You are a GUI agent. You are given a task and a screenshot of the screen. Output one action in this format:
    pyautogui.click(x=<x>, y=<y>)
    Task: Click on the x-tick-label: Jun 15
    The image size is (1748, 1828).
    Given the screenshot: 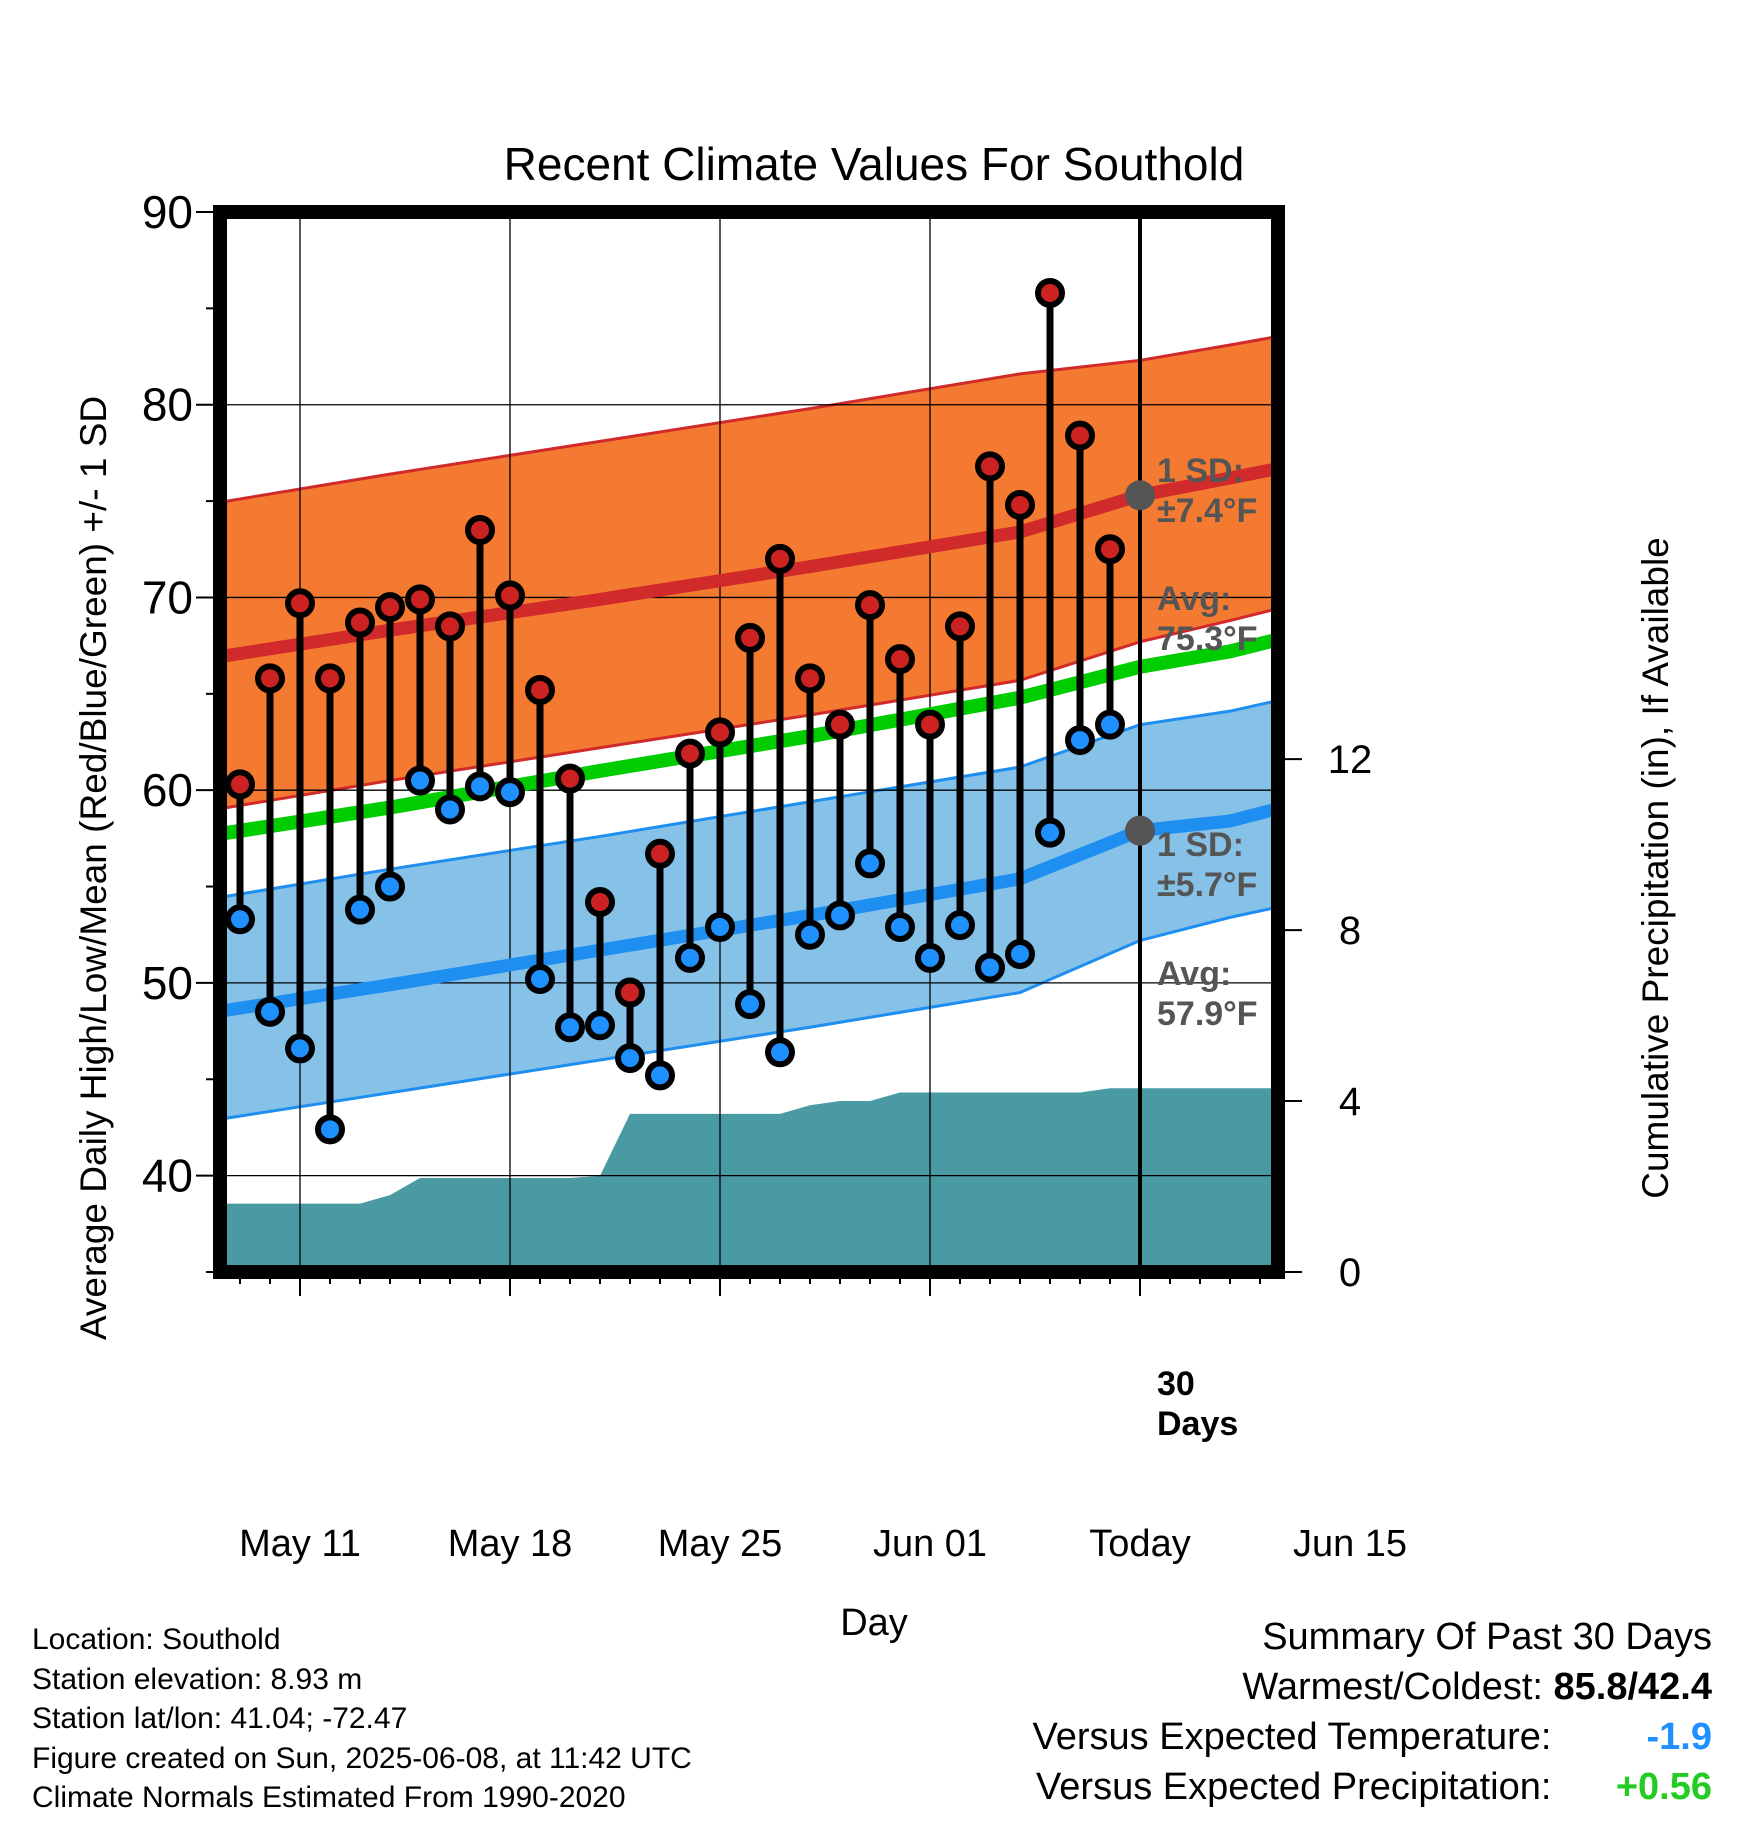 What is the action you would take?
    pyautogui.click(x=1350, y=1544)
    